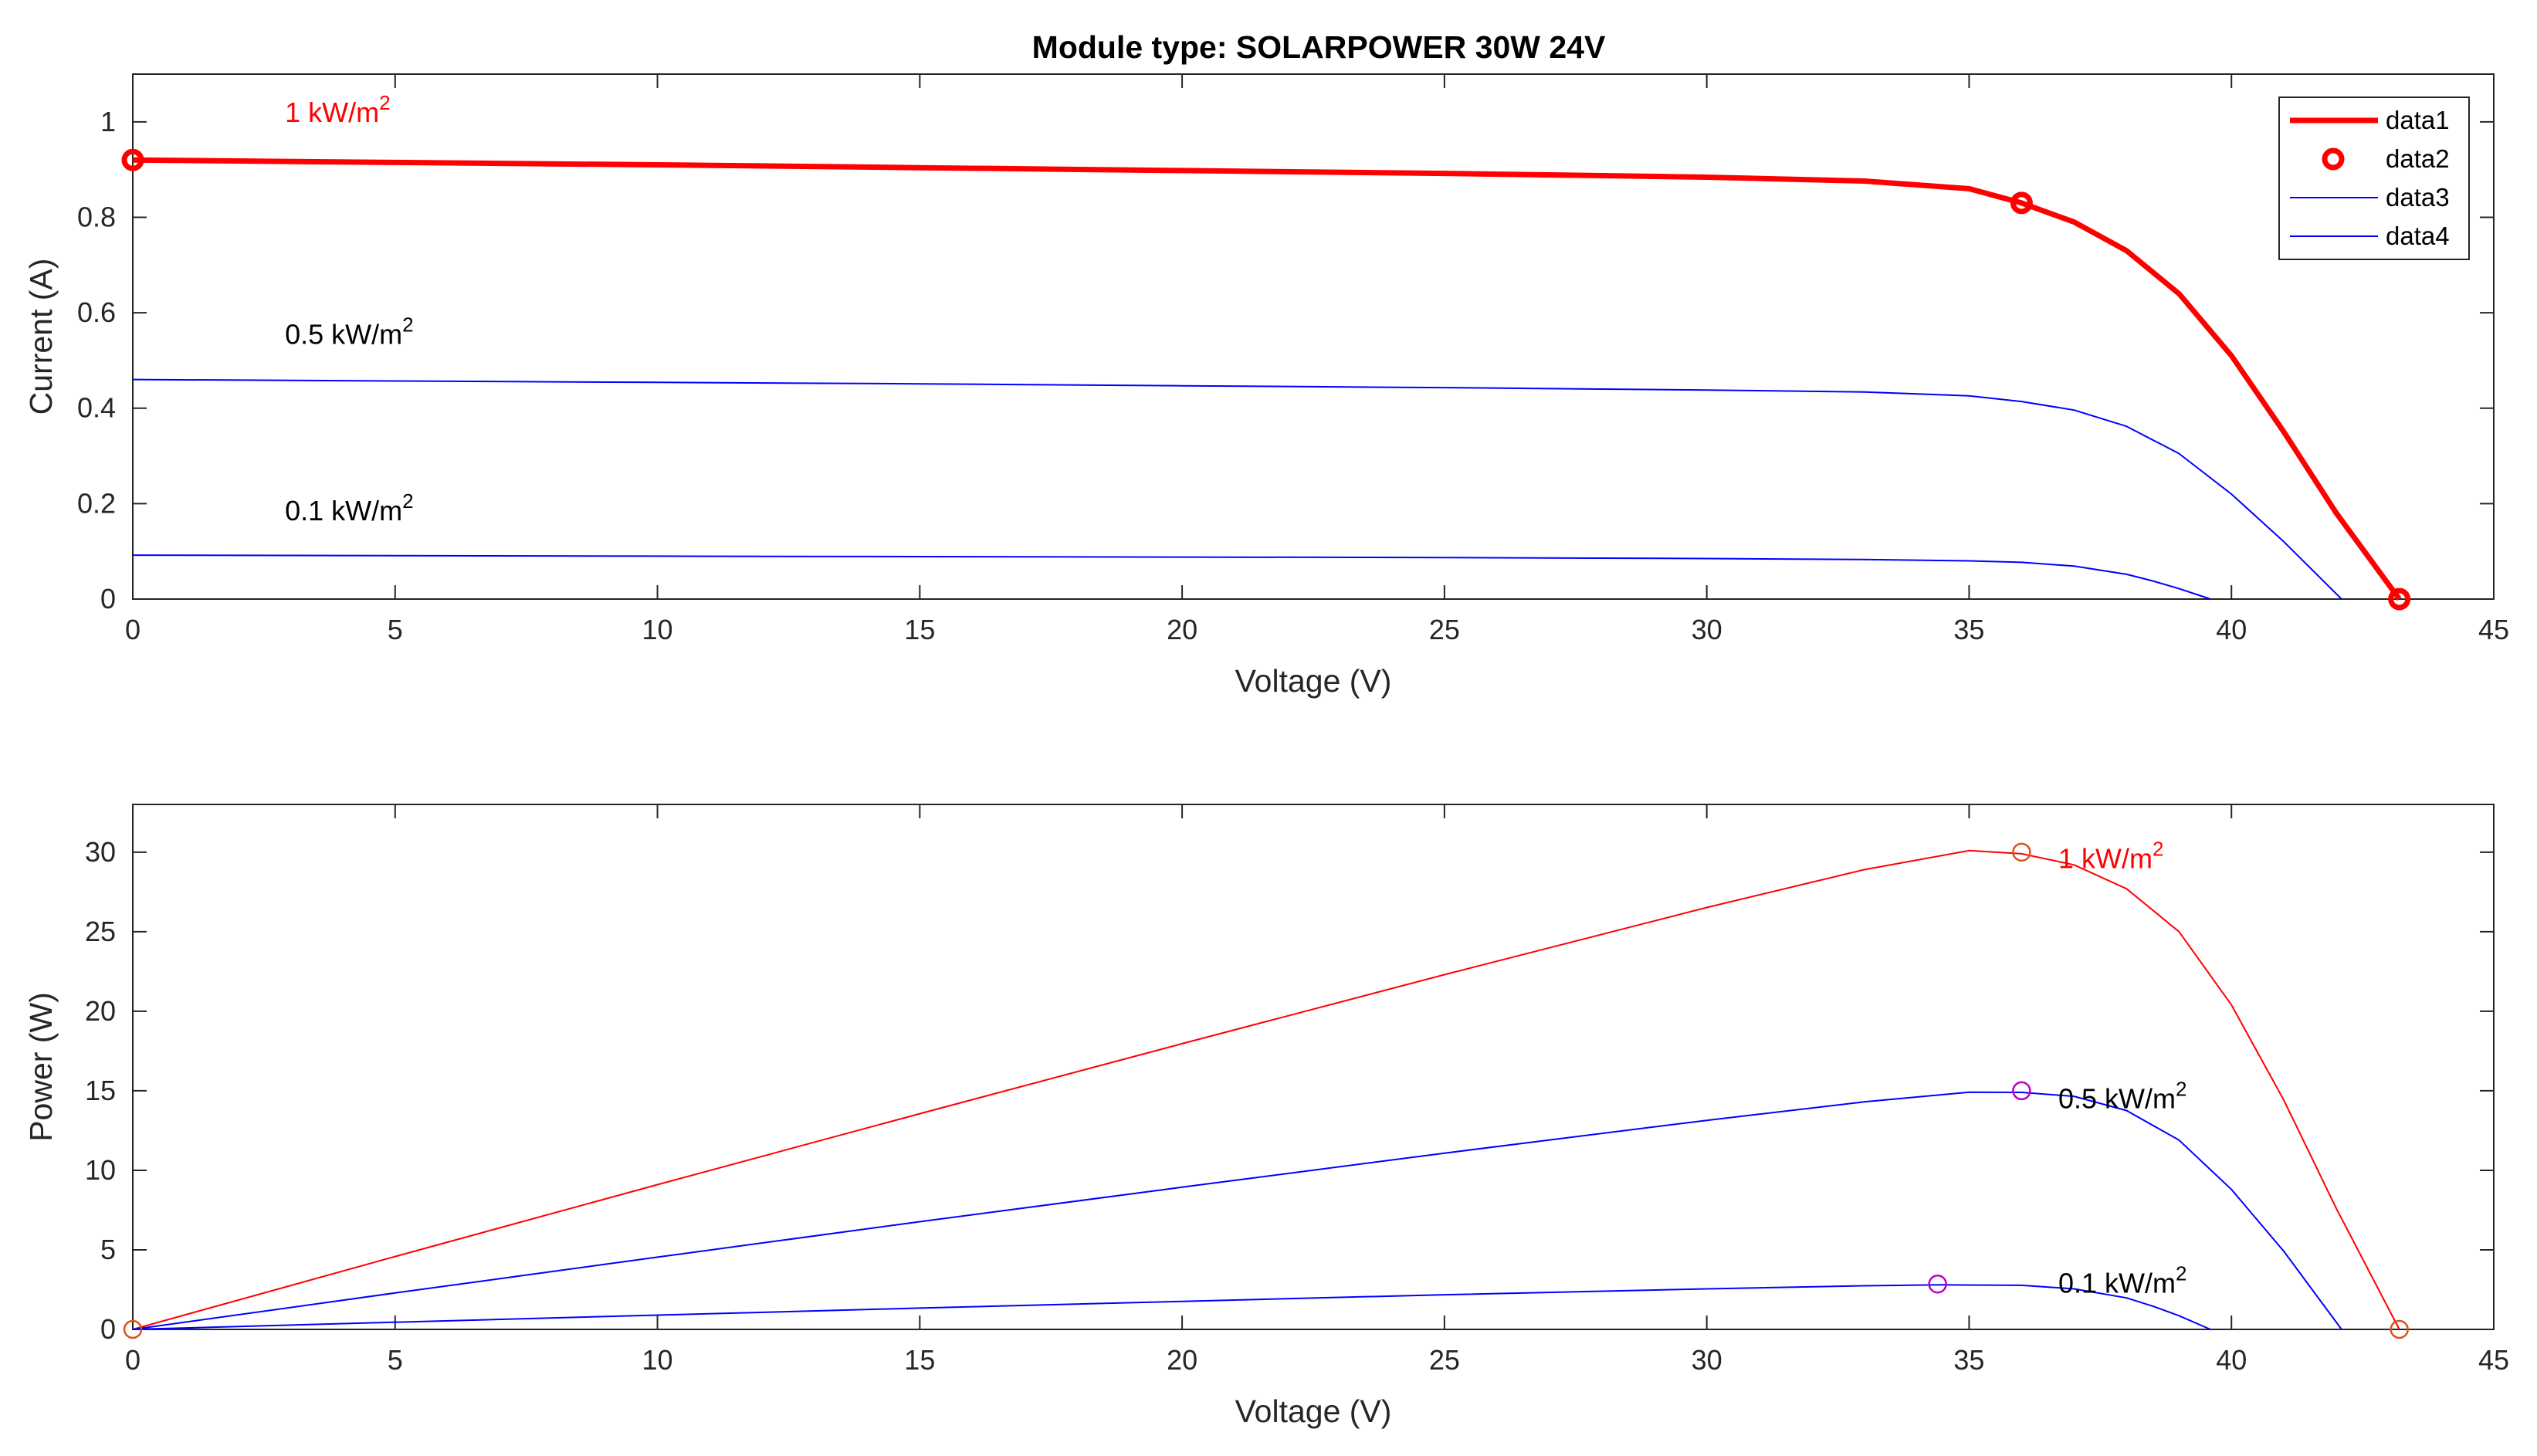 This screenshot has height=1456, width=2537. What do you see at coordinates (108, 1249) in the screenshot?
I see `y-tick-label: 5` at bounding box center [108, 1249].